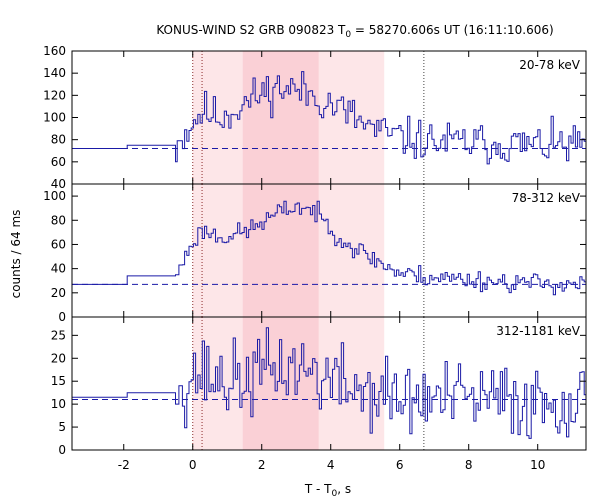 This screenshot has height=500, width=600. I want to click on y-axis-label: counts / 64 ms, so click(16, 254).